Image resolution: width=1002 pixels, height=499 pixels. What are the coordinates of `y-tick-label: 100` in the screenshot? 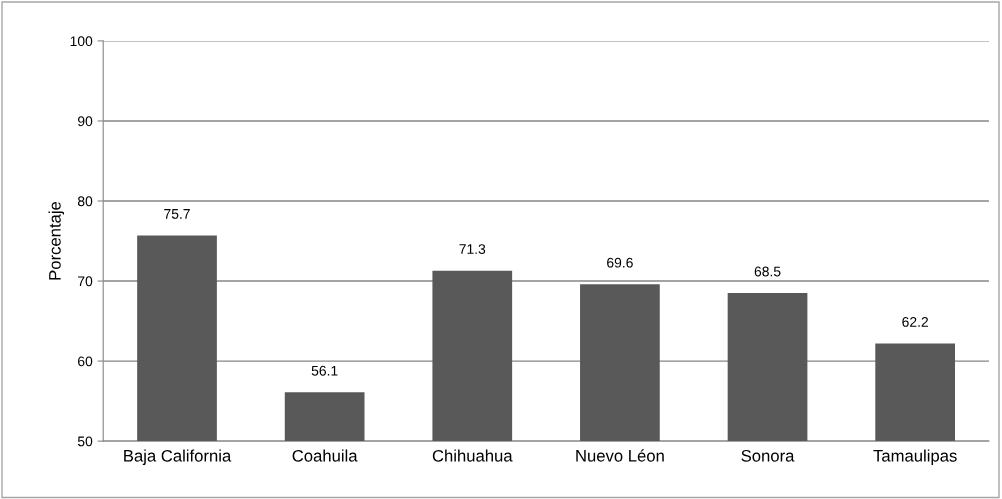 It's located at (81, 41).